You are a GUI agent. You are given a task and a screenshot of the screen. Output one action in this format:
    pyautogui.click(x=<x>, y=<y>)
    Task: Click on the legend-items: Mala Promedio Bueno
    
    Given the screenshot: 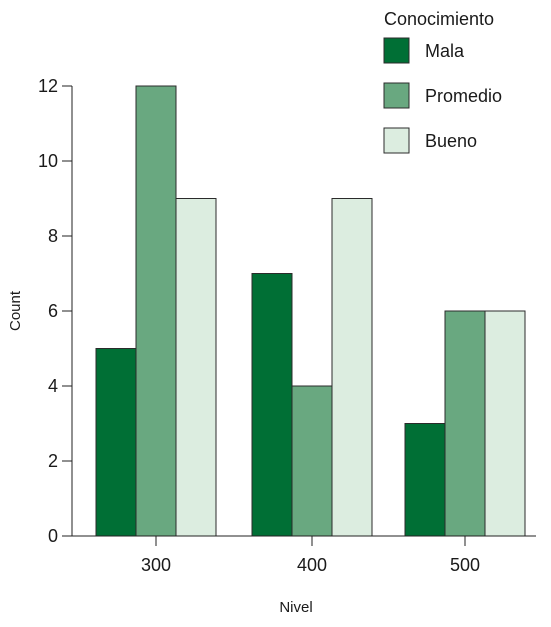 What is the action you would take?
    pyautogui.click(x=442, y=95)
    